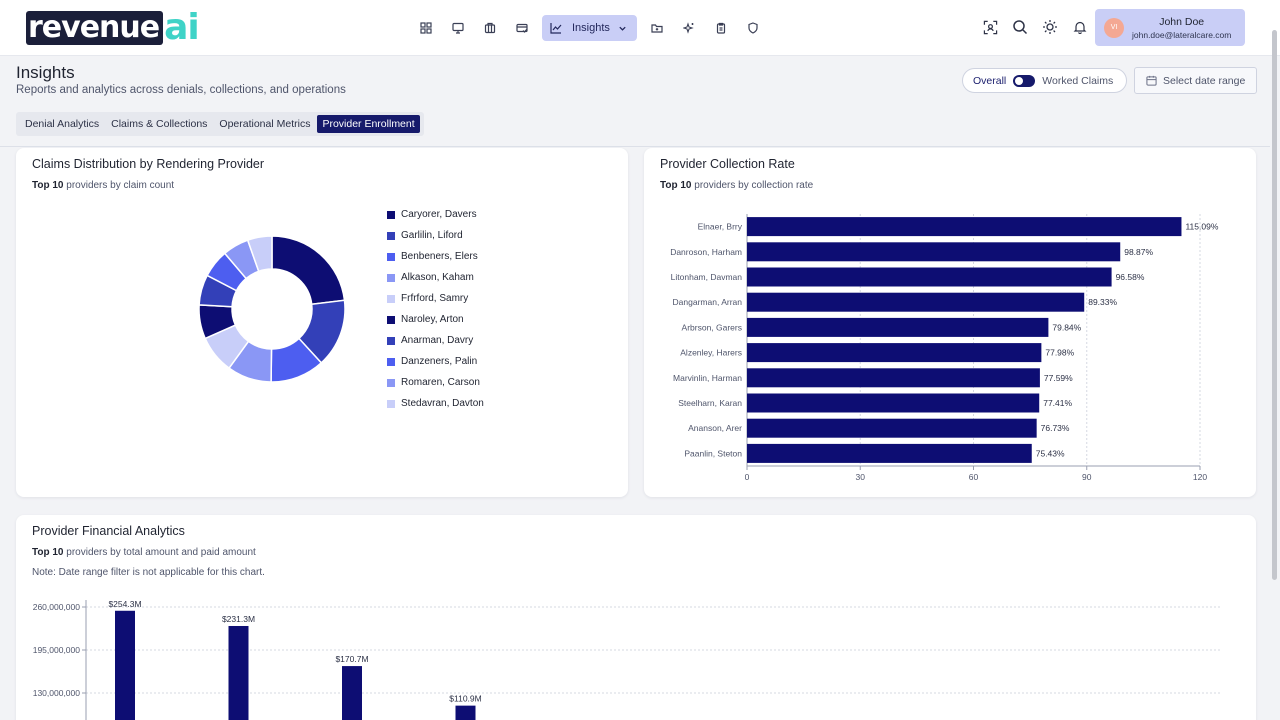 The width and height of the screenshot is (1280, 720). What do you see at coordinates (990, 27) in the screenshot?
I see `scan-icon` at bounding box center [990, 27].